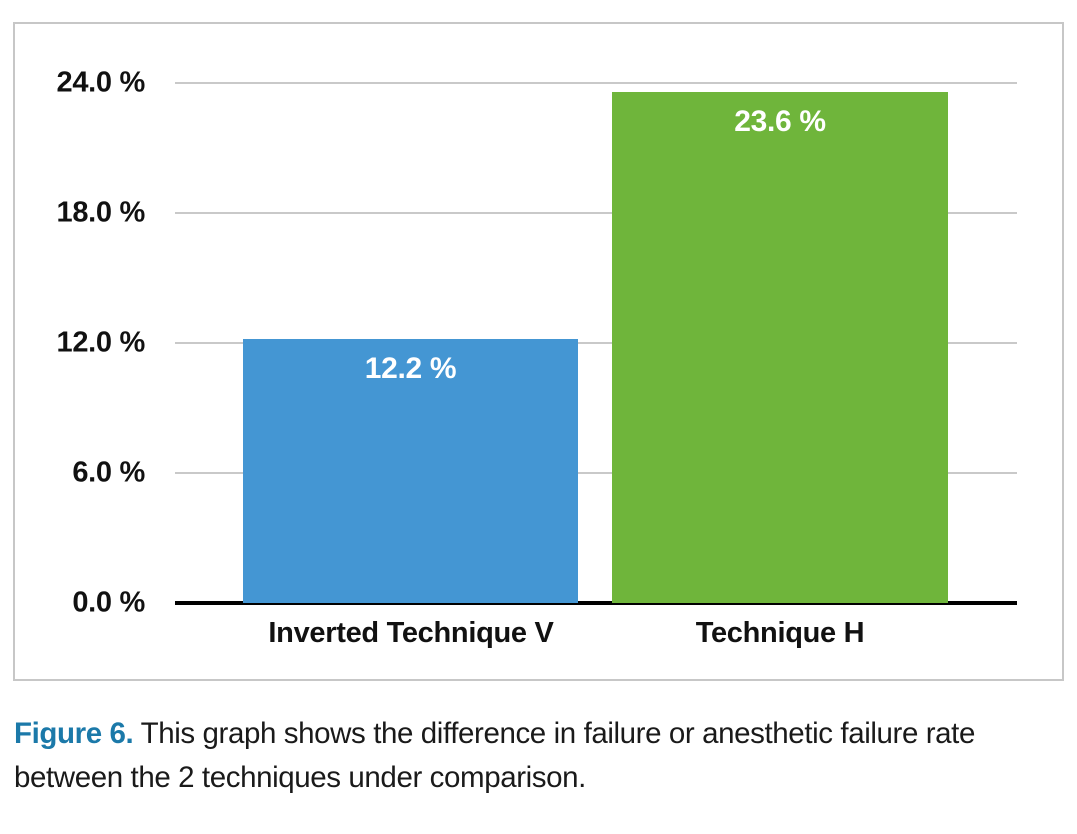  I want to click on bar-value-label-1: 23.6 %, so click(780, 121).